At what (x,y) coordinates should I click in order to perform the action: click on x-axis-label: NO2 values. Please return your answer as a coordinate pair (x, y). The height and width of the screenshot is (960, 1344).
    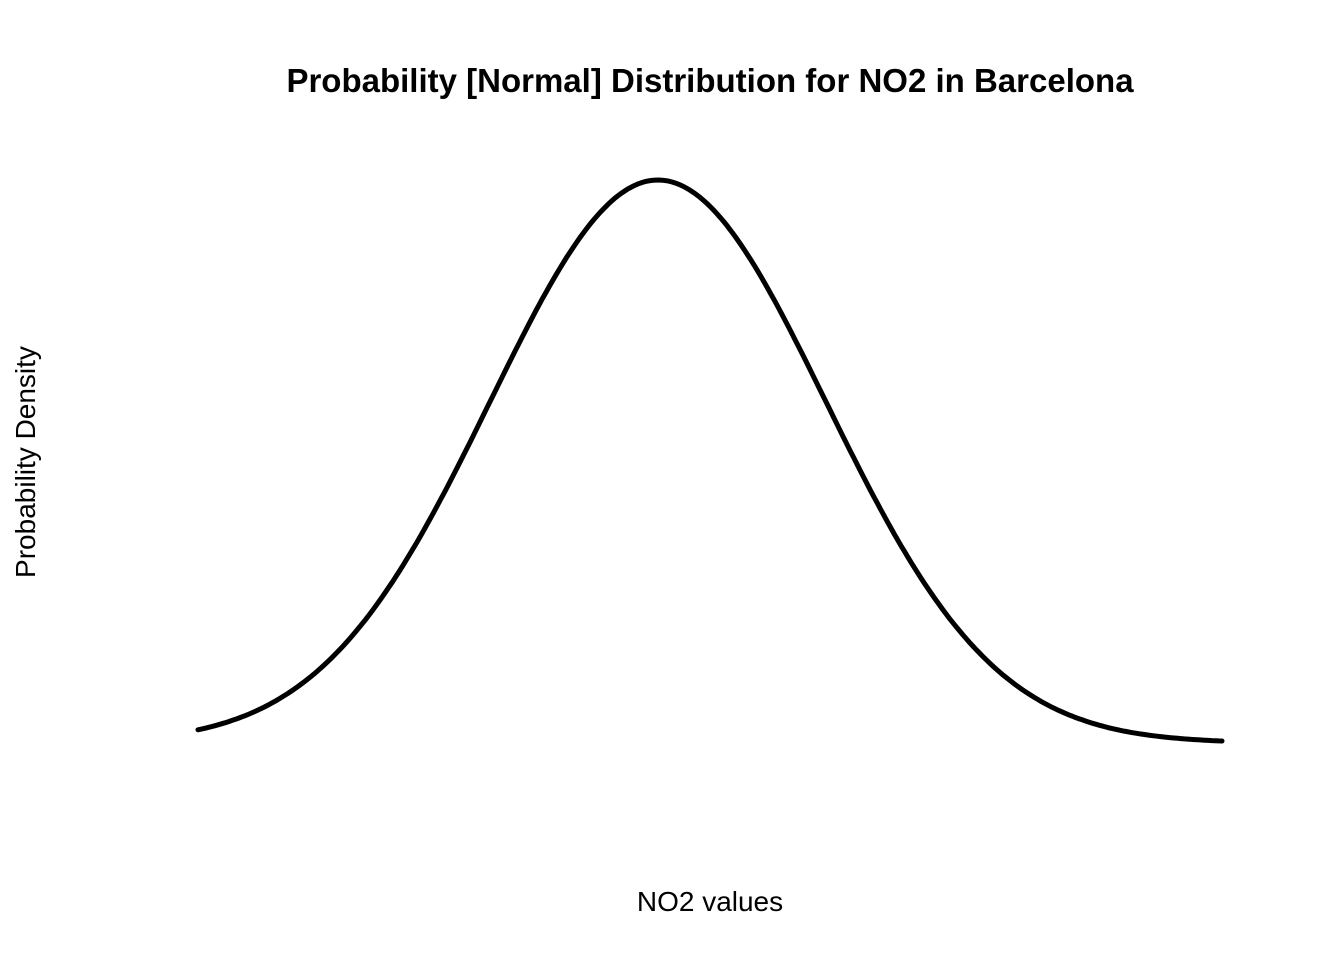
    Looking at the image, I should click on (710, 901).